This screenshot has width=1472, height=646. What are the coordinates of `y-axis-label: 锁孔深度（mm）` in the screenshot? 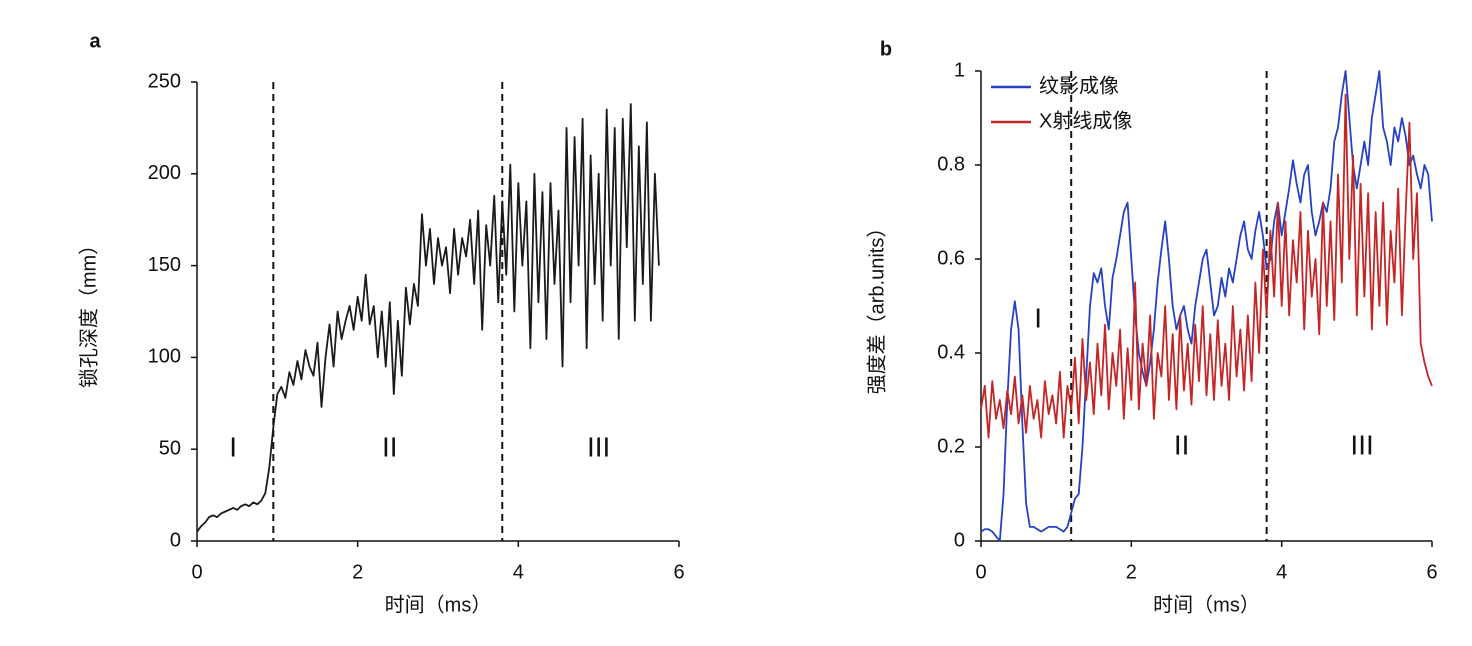 It's located at (88, 311).